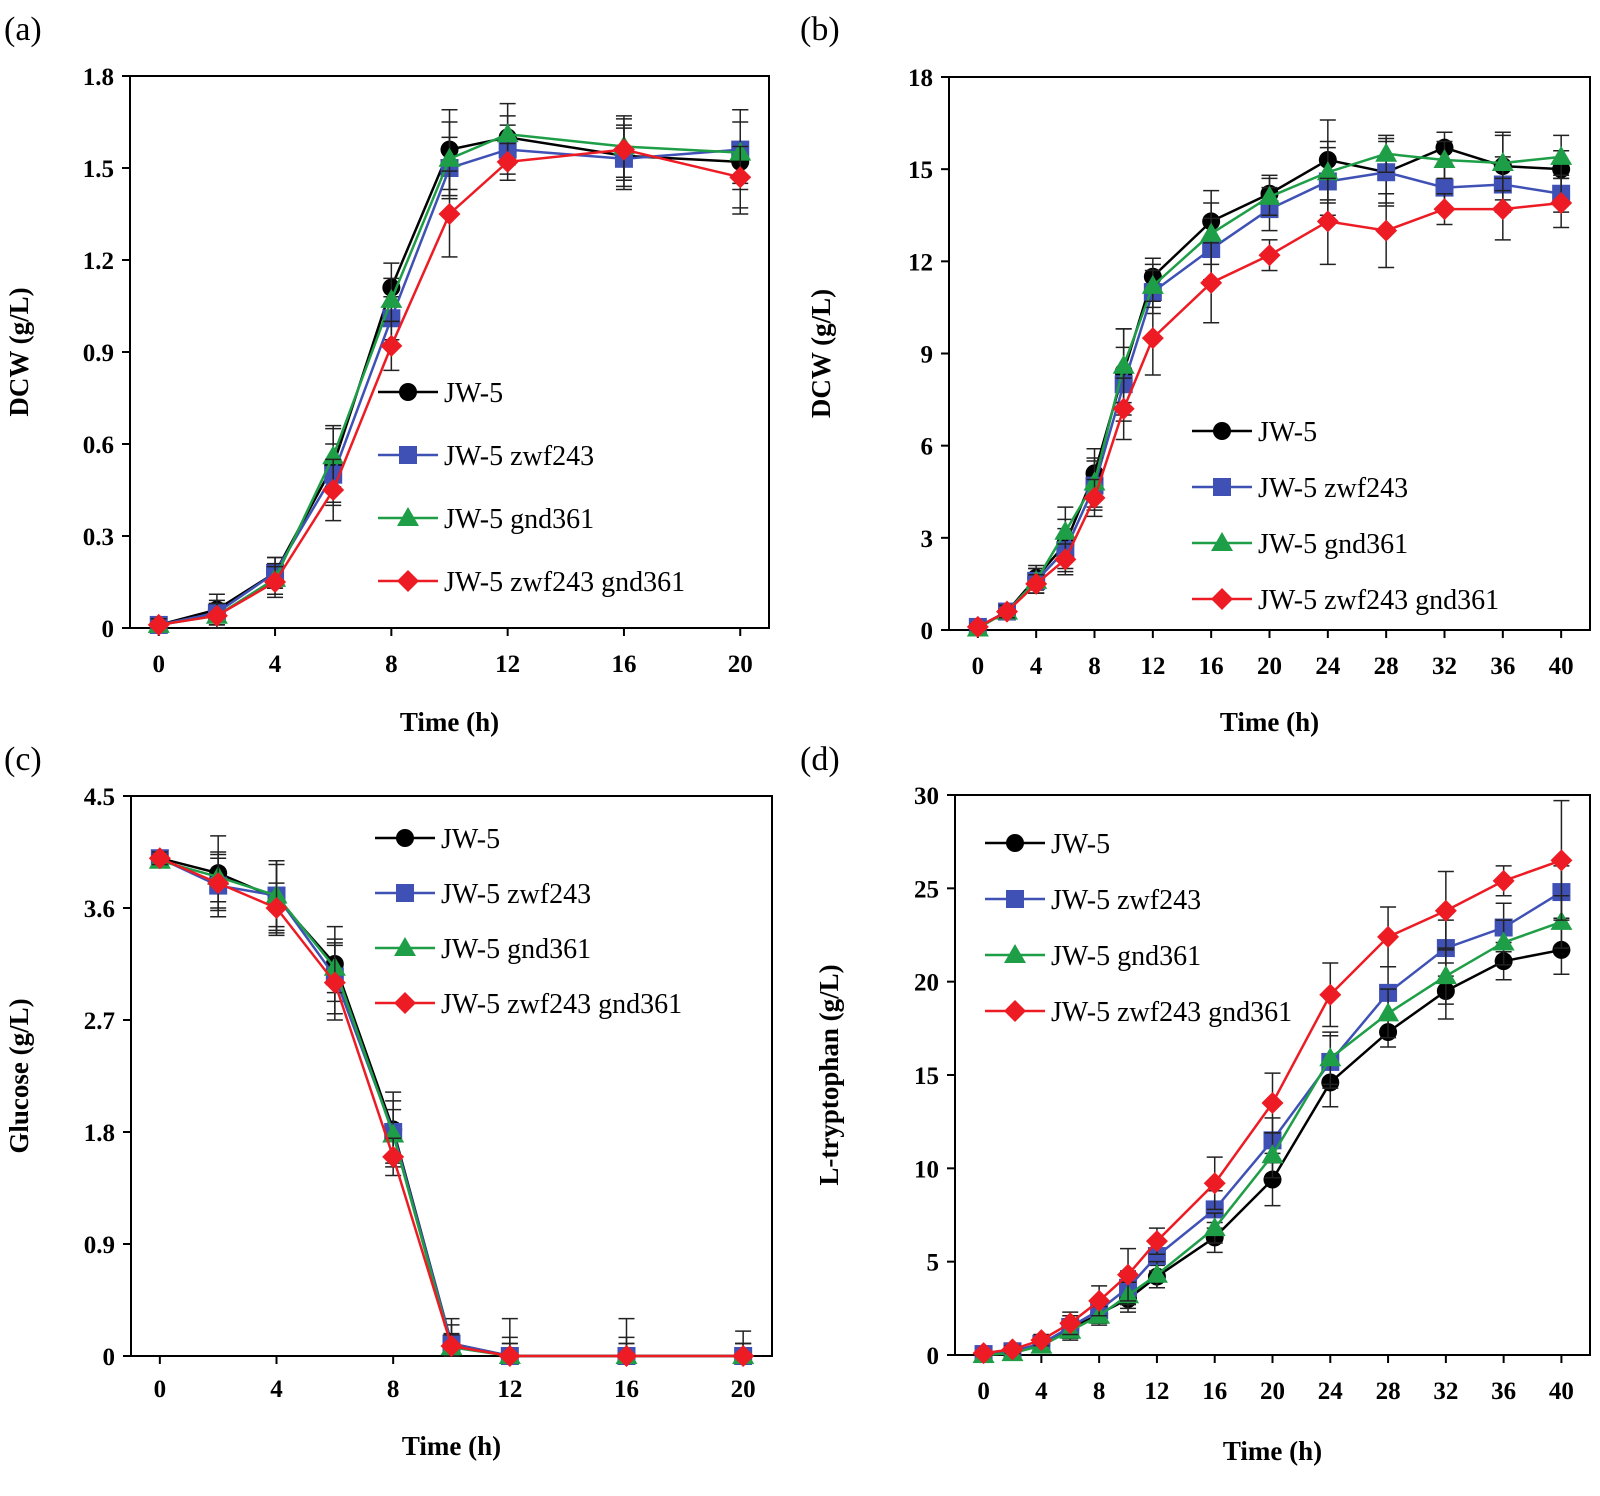 This screenshot has height=1496, width=1600. I want to click on panel-b-x-tick-label: 12, so click(1152, 666).